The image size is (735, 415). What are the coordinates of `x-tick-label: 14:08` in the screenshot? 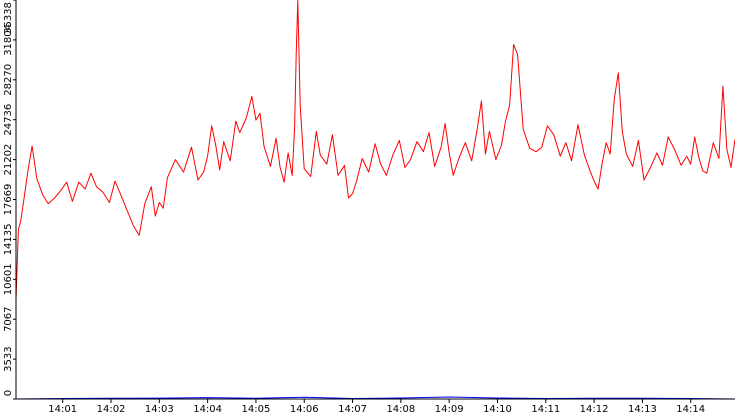 It's located at (400, 409).